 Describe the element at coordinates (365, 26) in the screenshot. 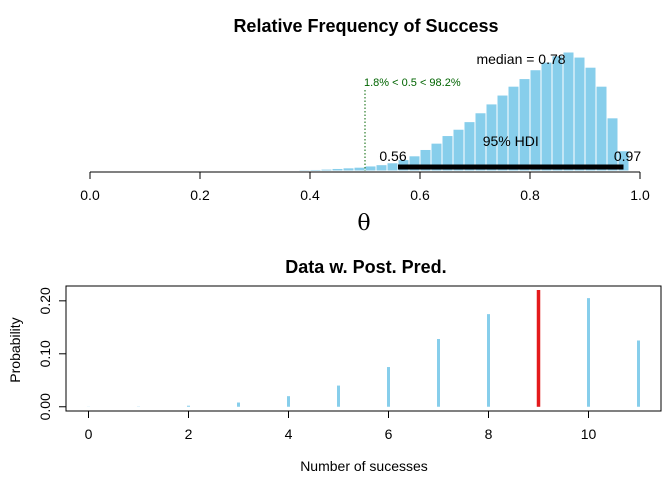

I see `chart-title-posterior: Relative Frequency of Success` at that location.